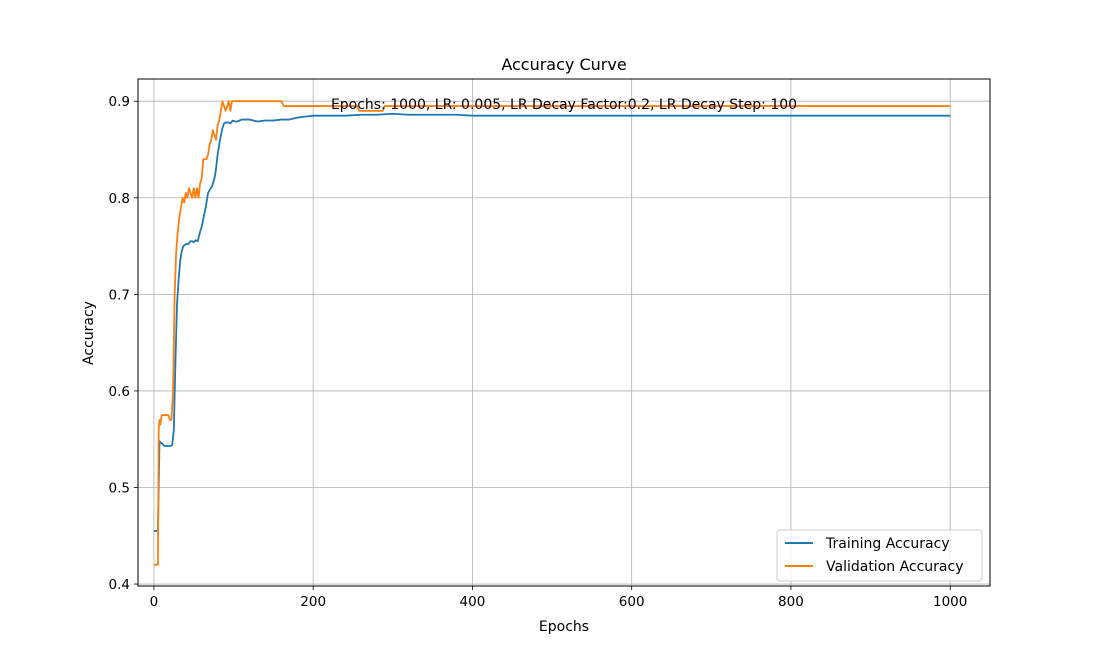 Image resolution: width=1100 pixels, height=660 pixels. I want to click on y-tick-label: 0.4, so click(119, 585).